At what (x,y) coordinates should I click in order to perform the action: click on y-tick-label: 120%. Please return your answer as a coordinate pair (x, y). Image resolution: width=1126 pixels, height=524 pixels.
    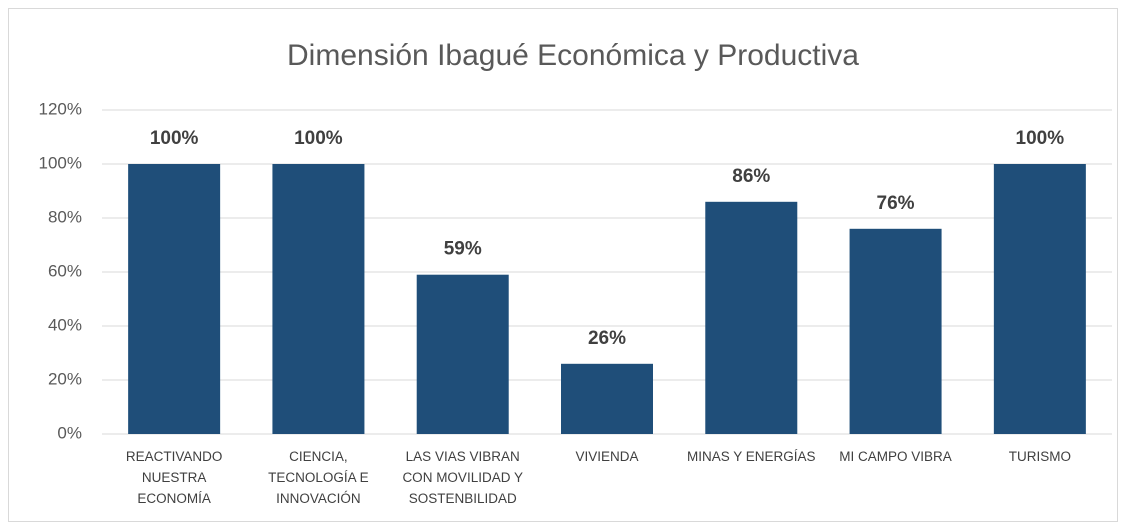
    Looking at the image, I should click on (60, 108).